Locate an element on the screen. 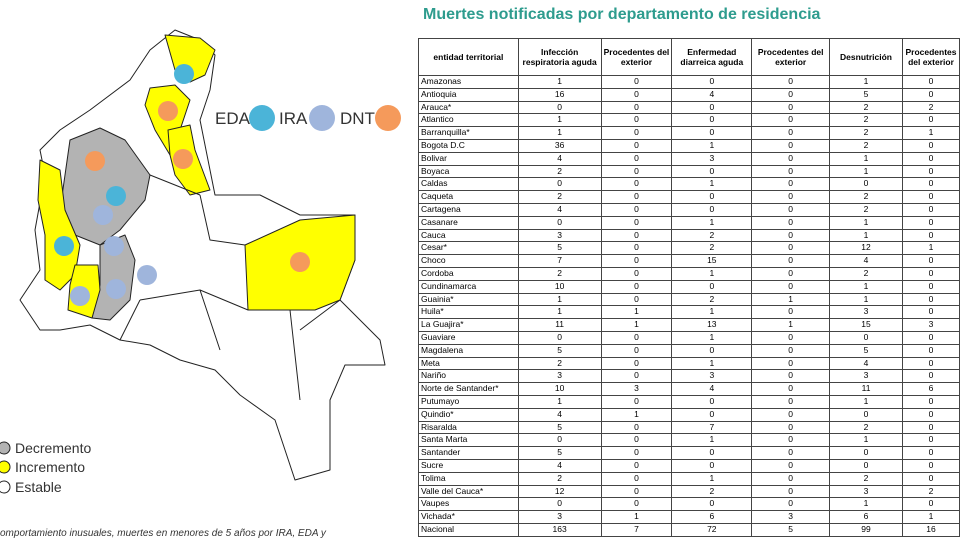 The image size is (960, 540). table-row: Amazonas 1 0 0 0 1 0 is located at coordinates (689, 82).